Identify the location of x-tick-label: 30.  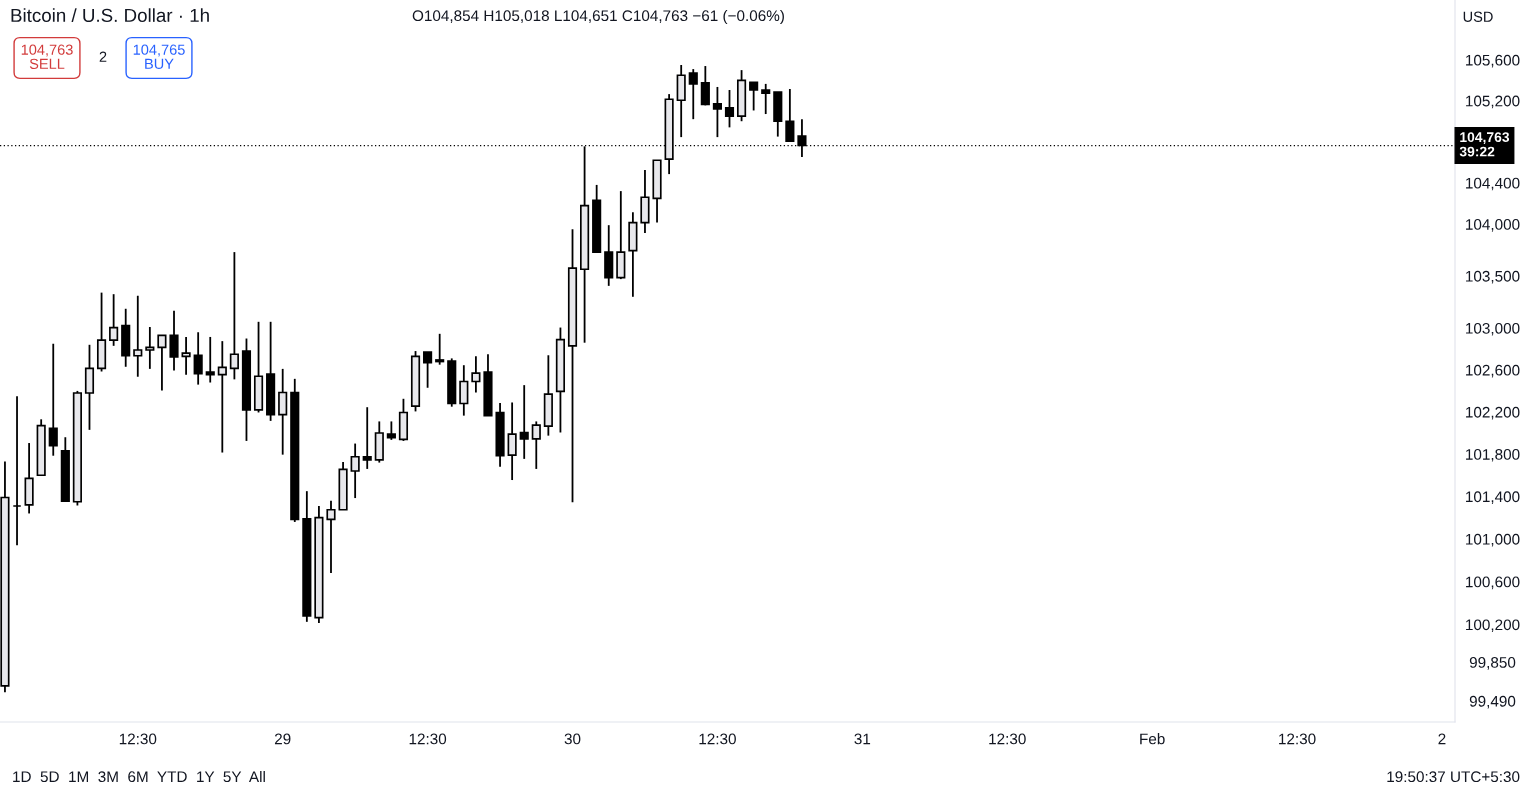
(572, 739).